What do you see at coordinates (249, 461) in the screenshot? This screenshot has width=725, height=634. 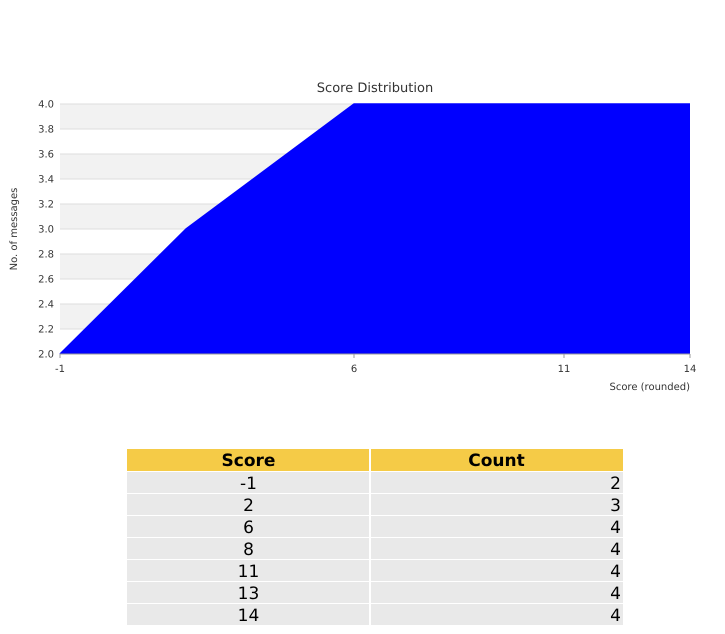 I see `text: Score` at bounding box center [249, 461].